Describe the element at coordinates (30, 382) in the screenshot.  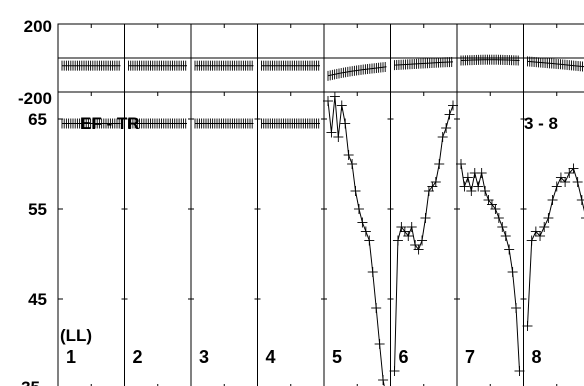
I see `lower-ytick-label-35: 35` at that location.